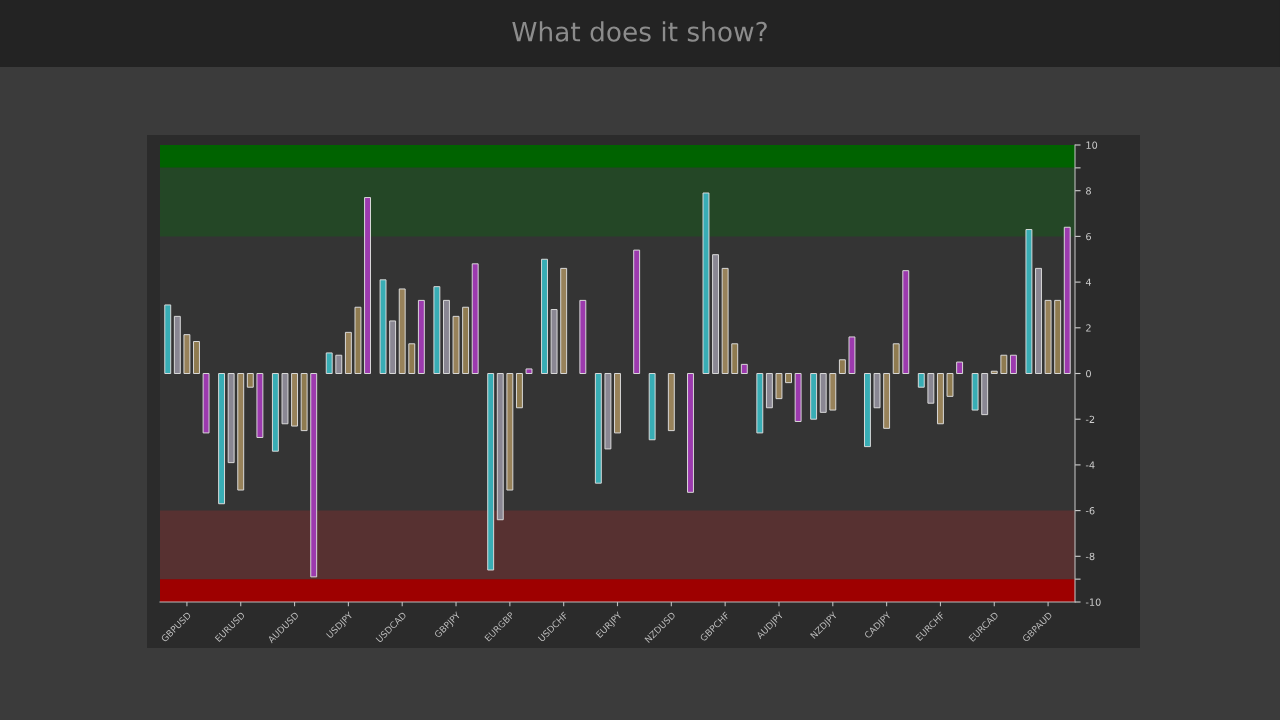 The image size is (1280, 720). Describe the element at coordinates (1090, 465) in the screenshot. I see `y-tick-label: -4` at that location.